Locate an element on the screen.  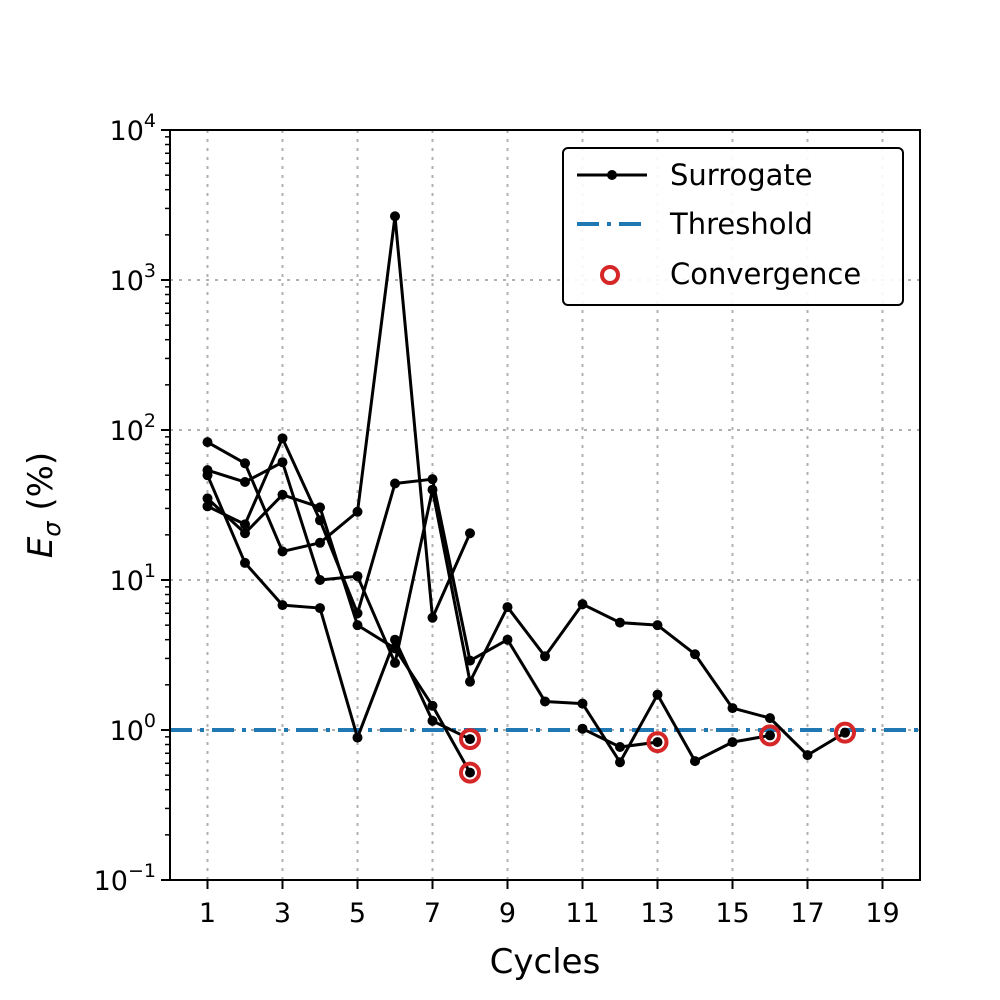
y-tick-label: 10⁻¹ is located at coordinates (125, 878).